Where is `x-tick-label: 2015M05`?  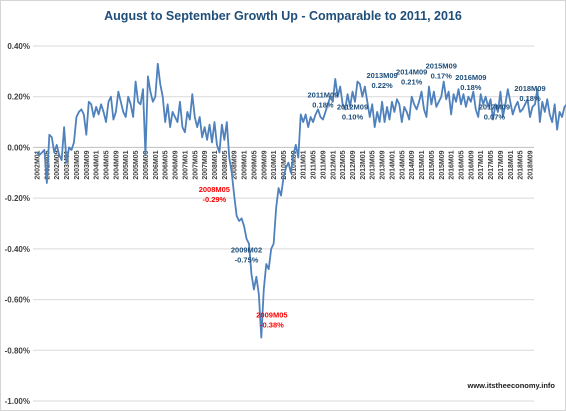 x-tick-label: 2015M05 is located at coordinates (432, 164).